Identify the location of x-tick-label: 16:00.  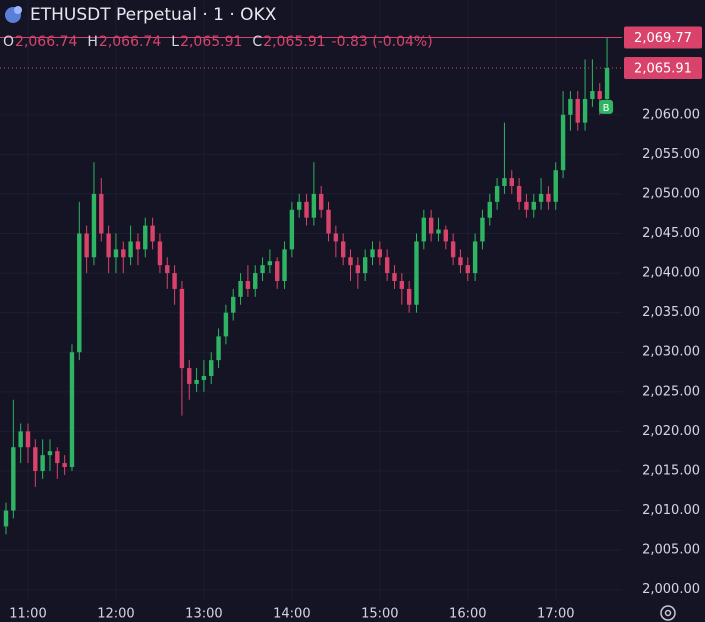
(467, 614).